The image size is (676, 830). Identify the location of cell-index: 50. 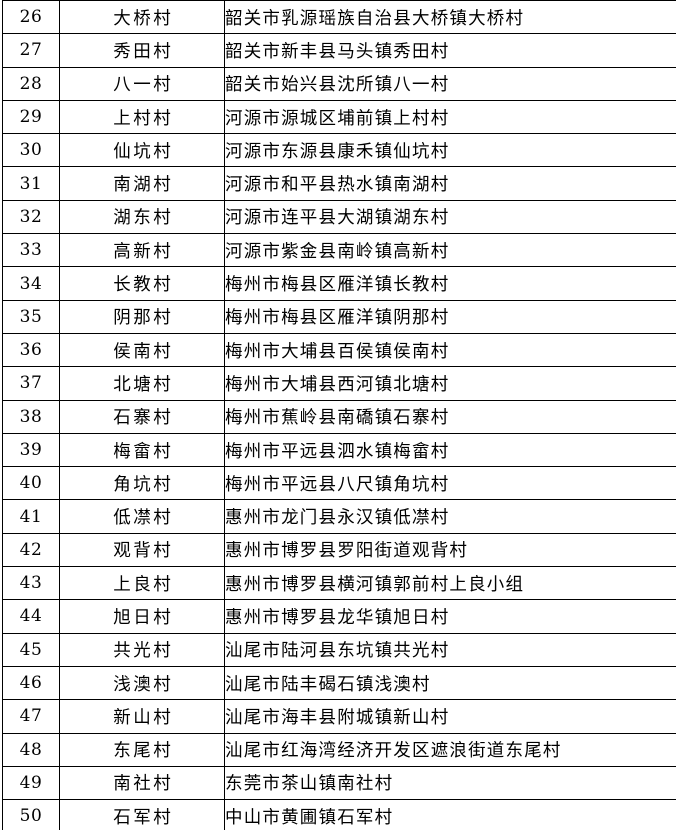
(31, 814).